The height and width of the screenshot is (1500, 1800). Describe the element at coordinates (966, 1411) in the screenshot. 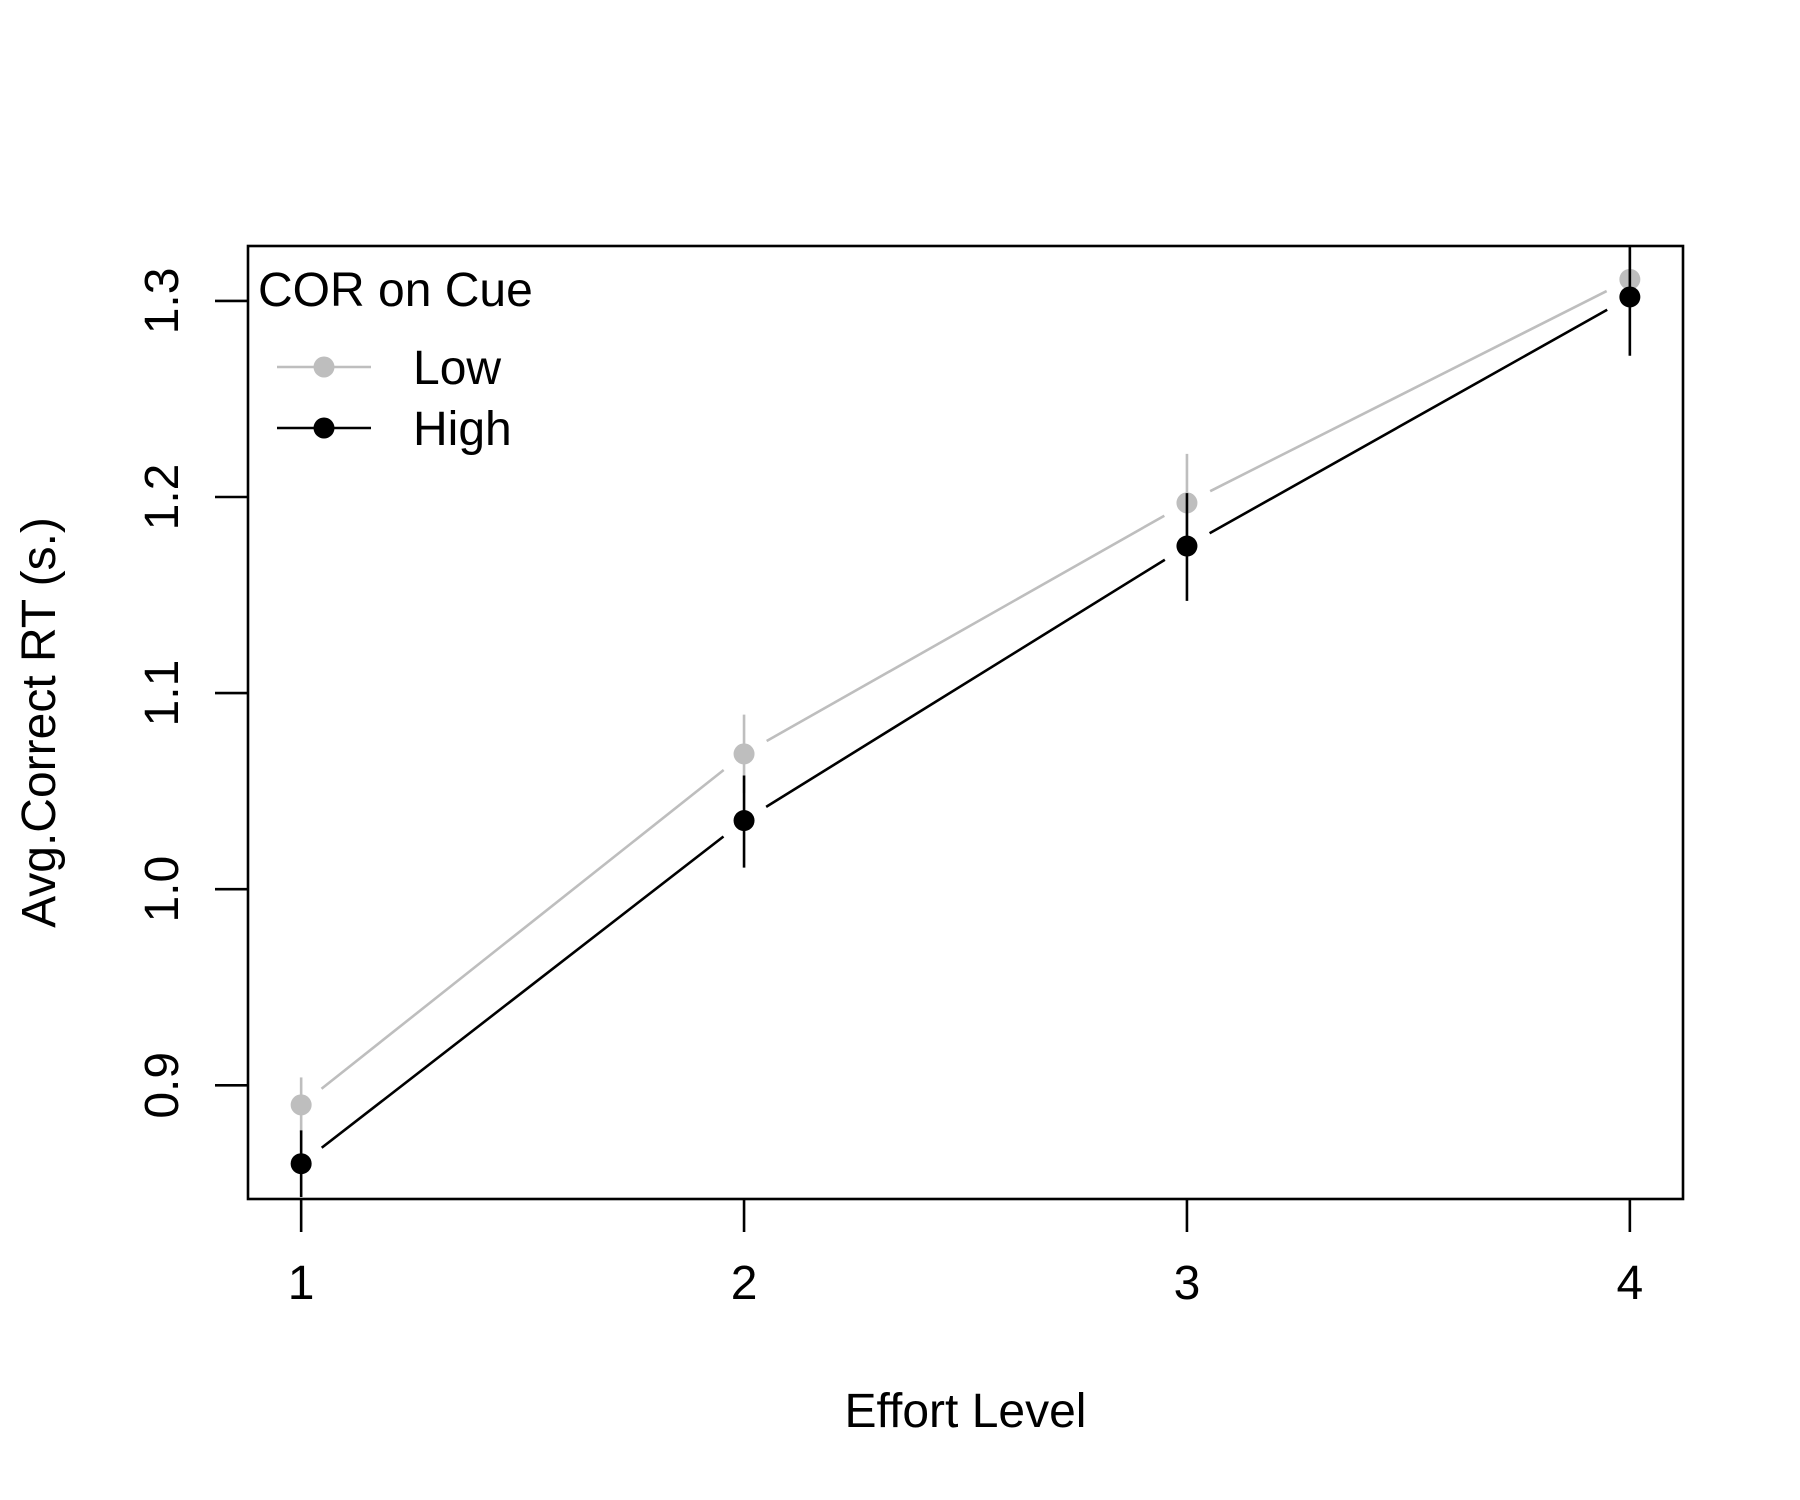

I see `x-axis-title: Effort Level` at that location.